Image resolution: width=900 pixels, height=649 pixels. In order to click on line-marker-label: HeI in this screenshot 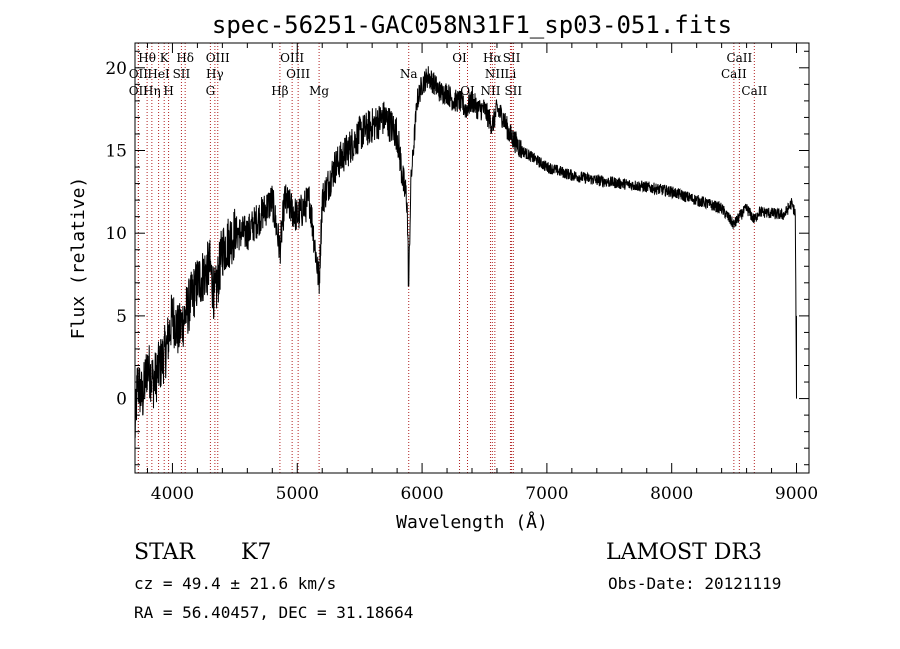, I will do `click(158, 74)`.